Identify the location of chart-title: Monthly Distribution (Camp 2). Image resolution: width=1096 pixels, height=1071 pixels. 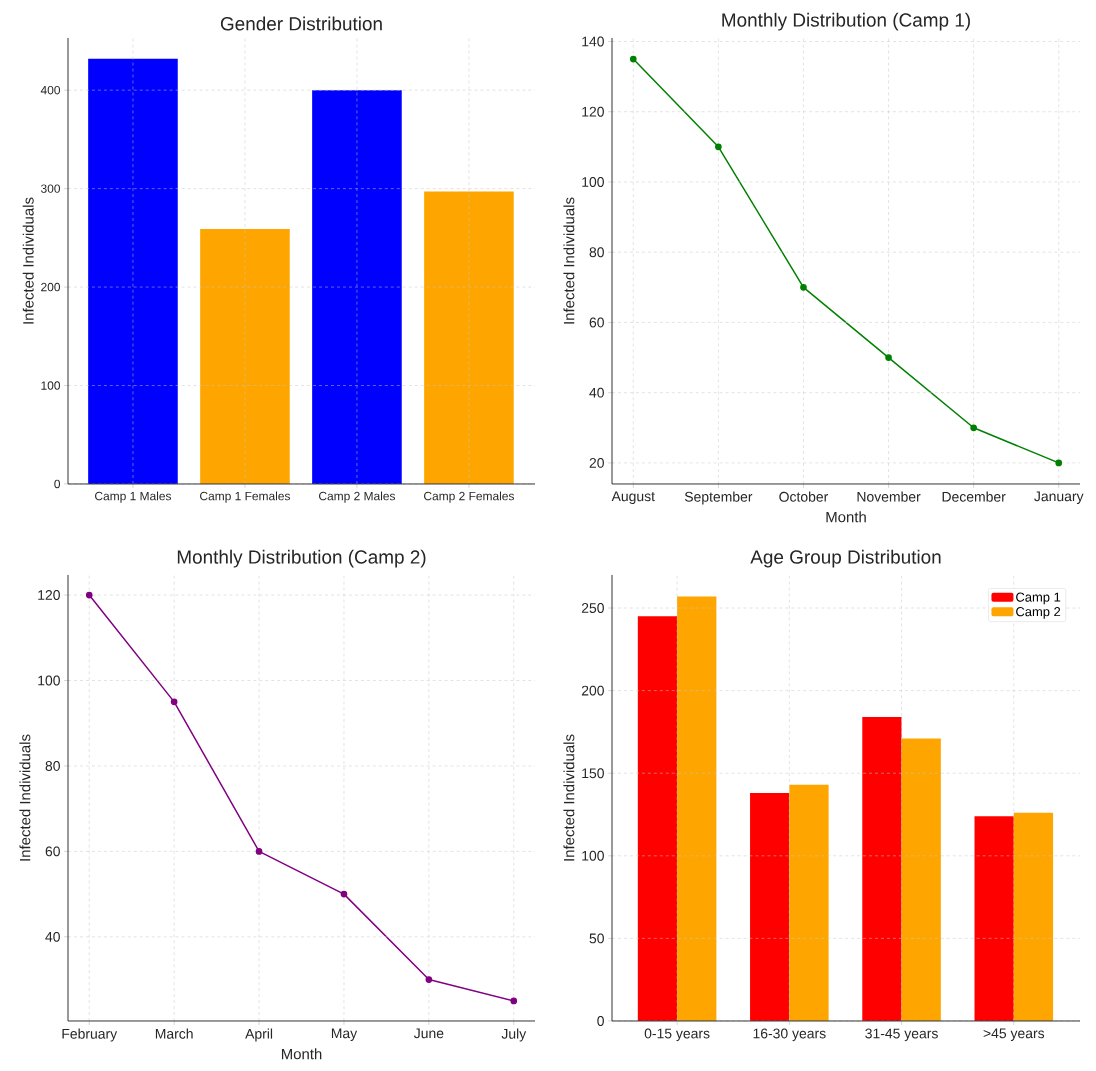
(301, 558).